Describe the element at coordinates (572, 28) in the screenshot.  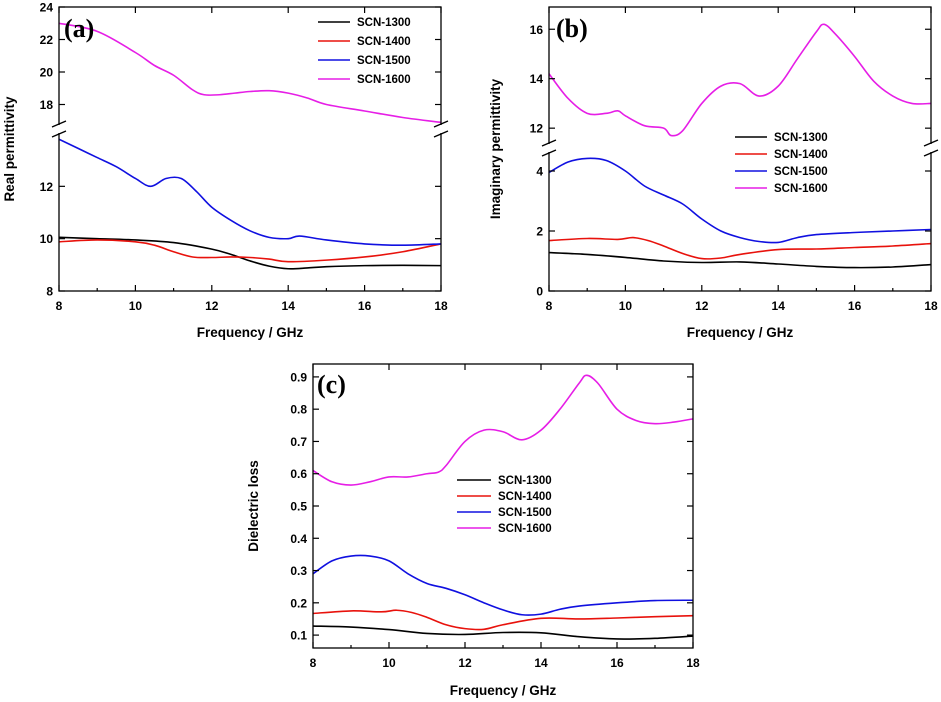
I see `panel-label: (b)` at that location.